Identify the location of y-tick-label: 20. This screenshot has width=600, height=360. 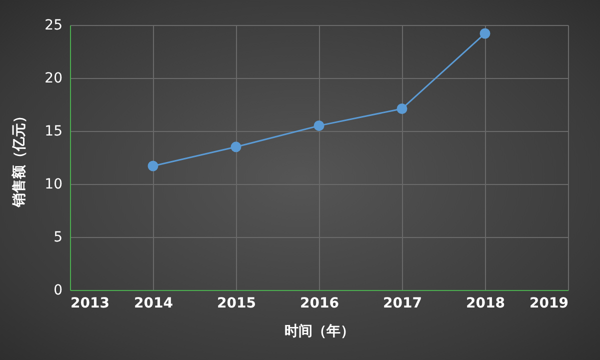
(53, 78).